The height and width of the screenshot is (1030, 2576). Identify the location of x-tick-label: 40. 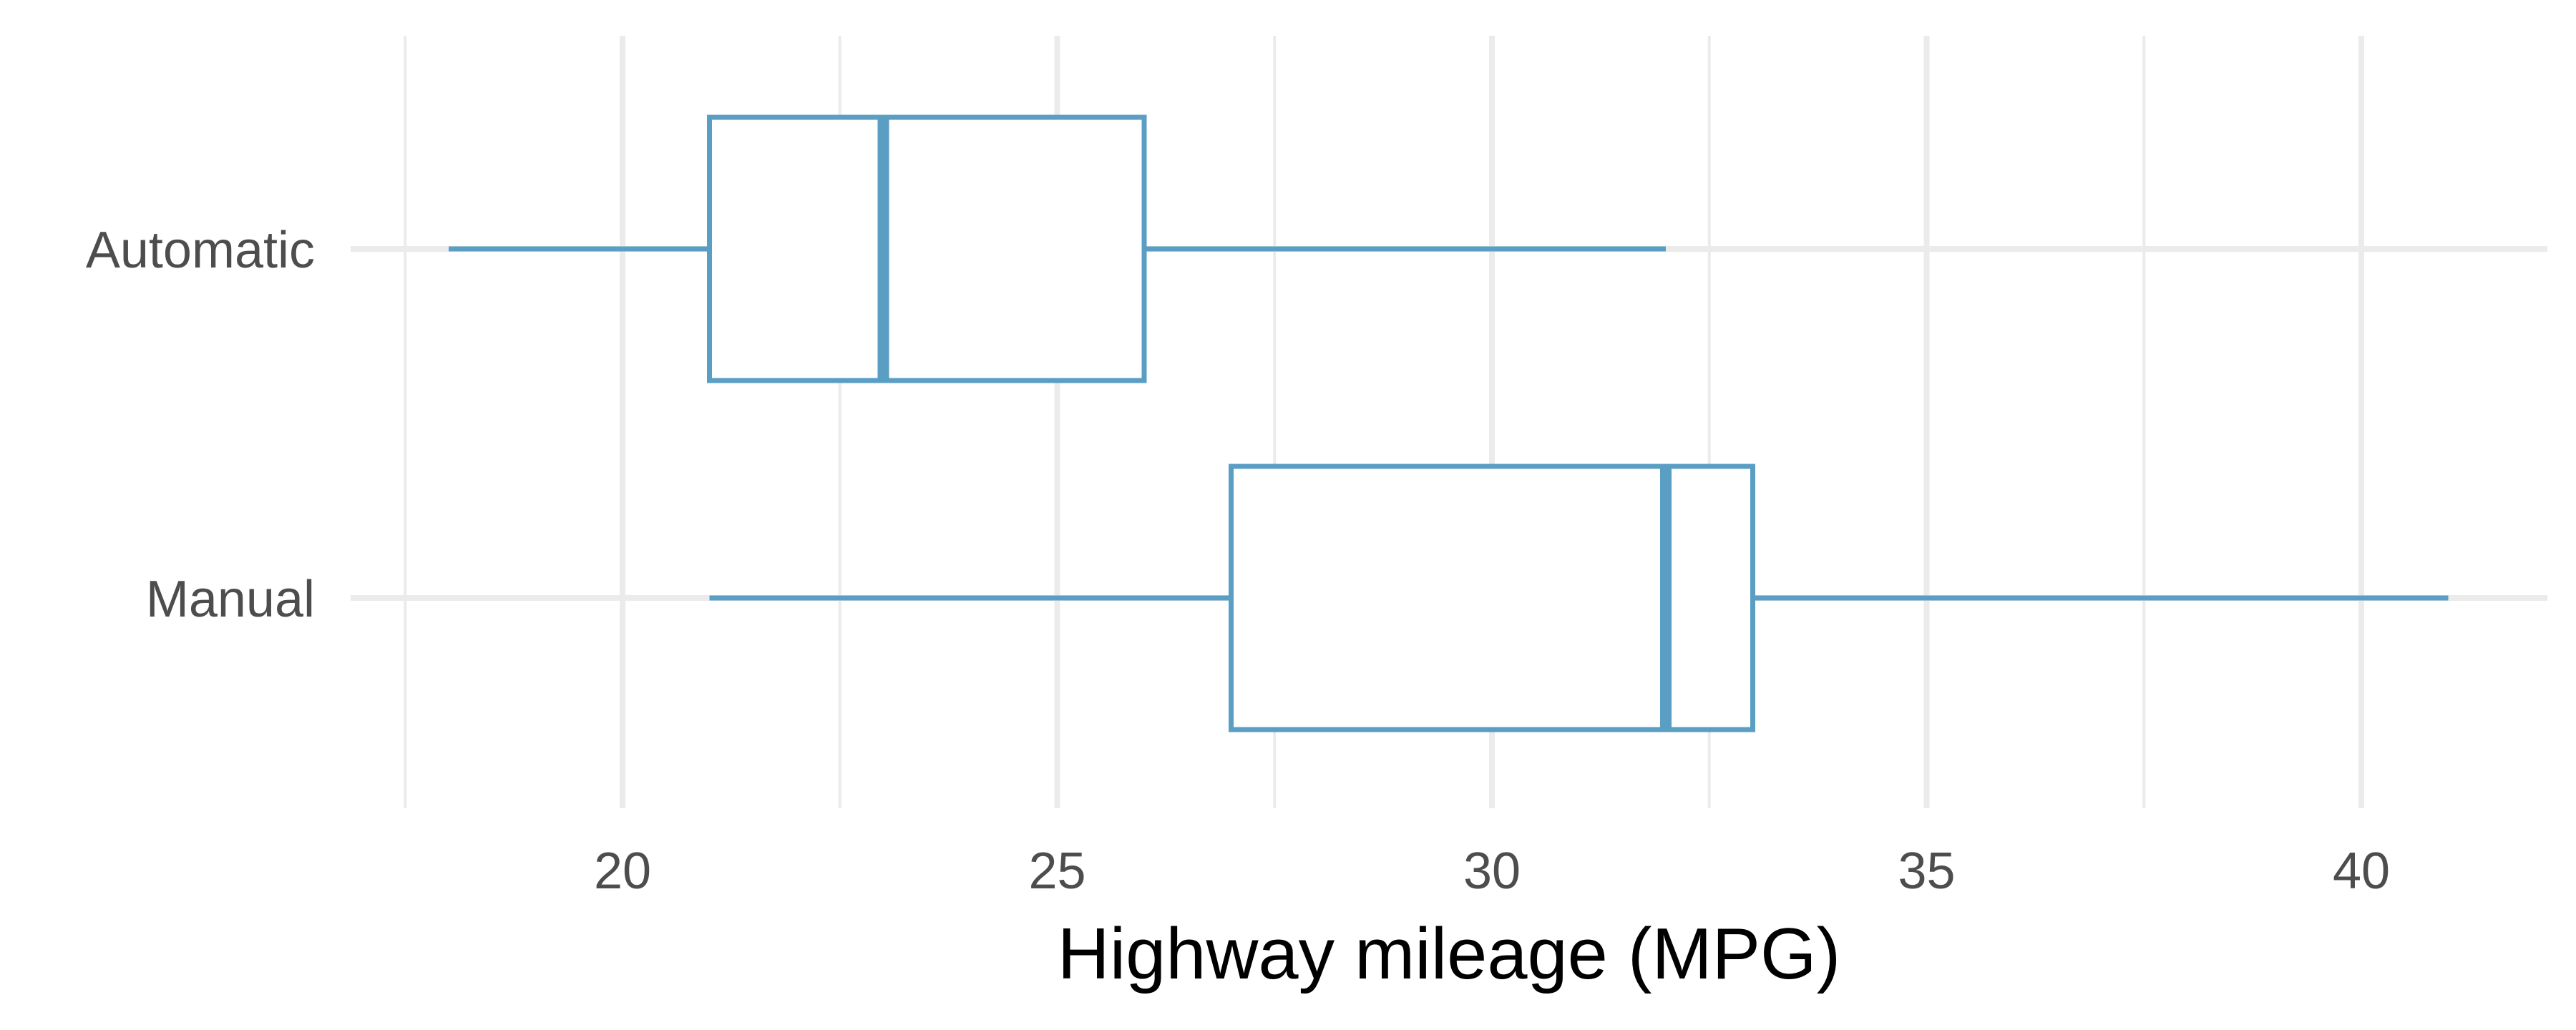
(2361, 871).